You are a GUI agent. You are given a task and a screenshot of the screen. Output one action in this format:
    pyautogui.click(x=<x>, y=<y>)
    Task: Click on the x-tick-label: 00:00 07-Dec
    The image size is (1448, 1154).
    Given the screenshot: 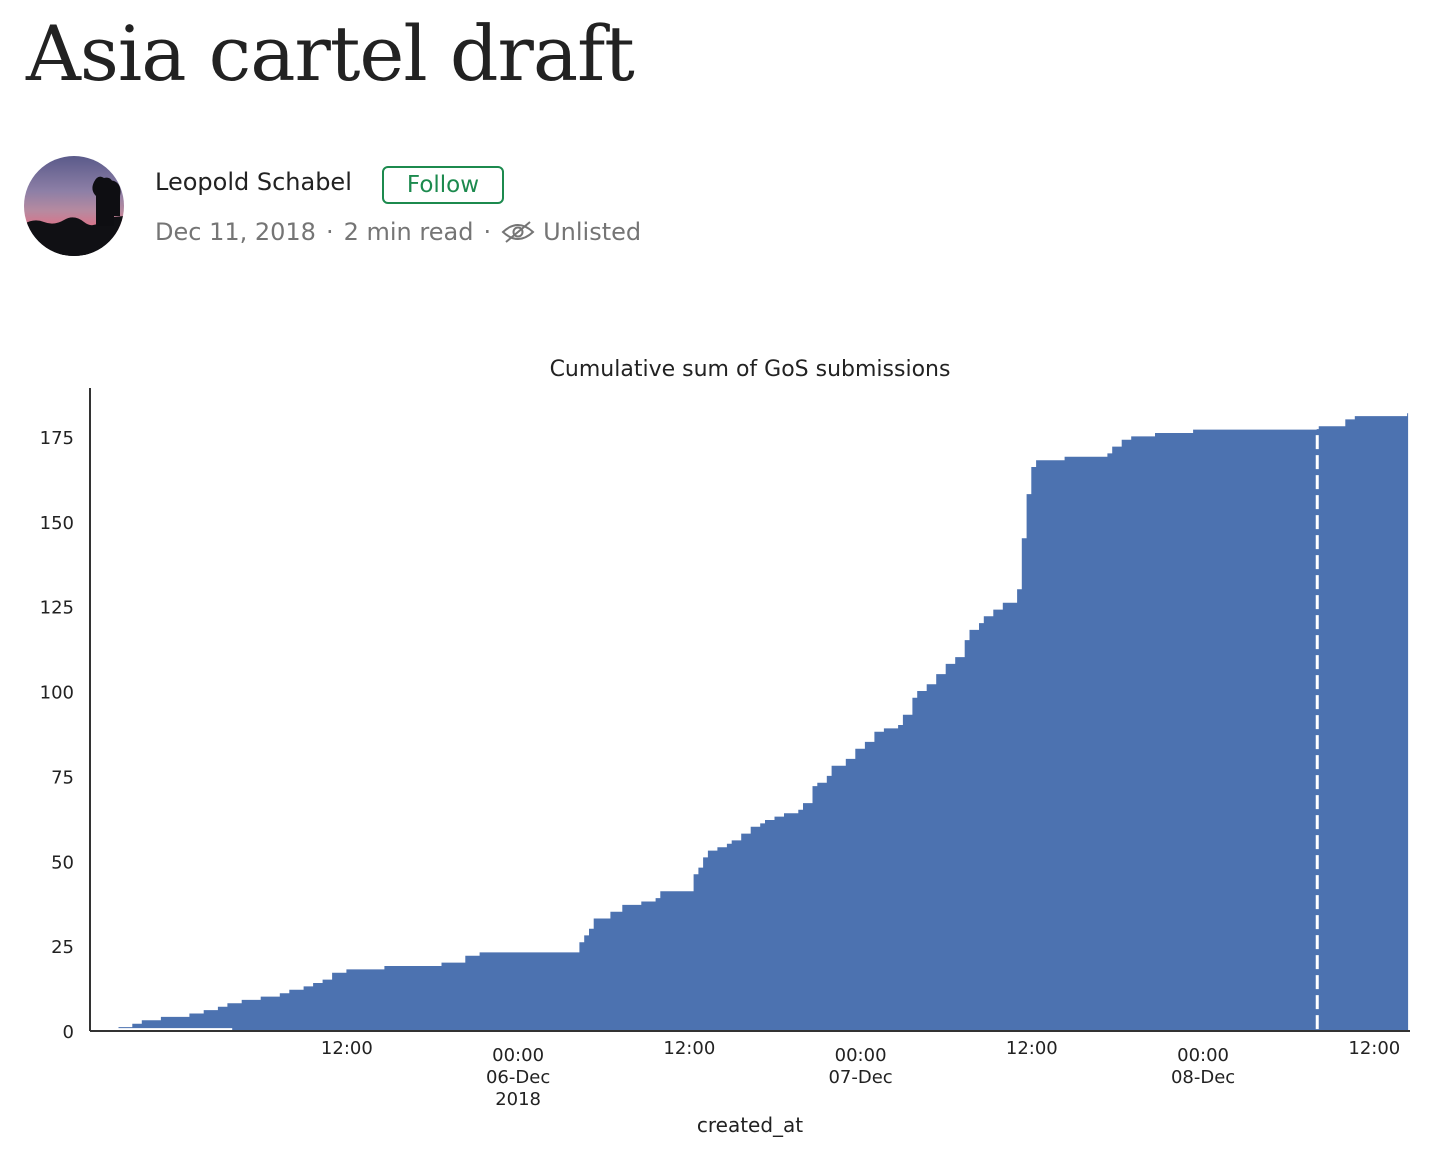 What is the action you would take?
    pyautogui.click(x=860, y=1066)
    